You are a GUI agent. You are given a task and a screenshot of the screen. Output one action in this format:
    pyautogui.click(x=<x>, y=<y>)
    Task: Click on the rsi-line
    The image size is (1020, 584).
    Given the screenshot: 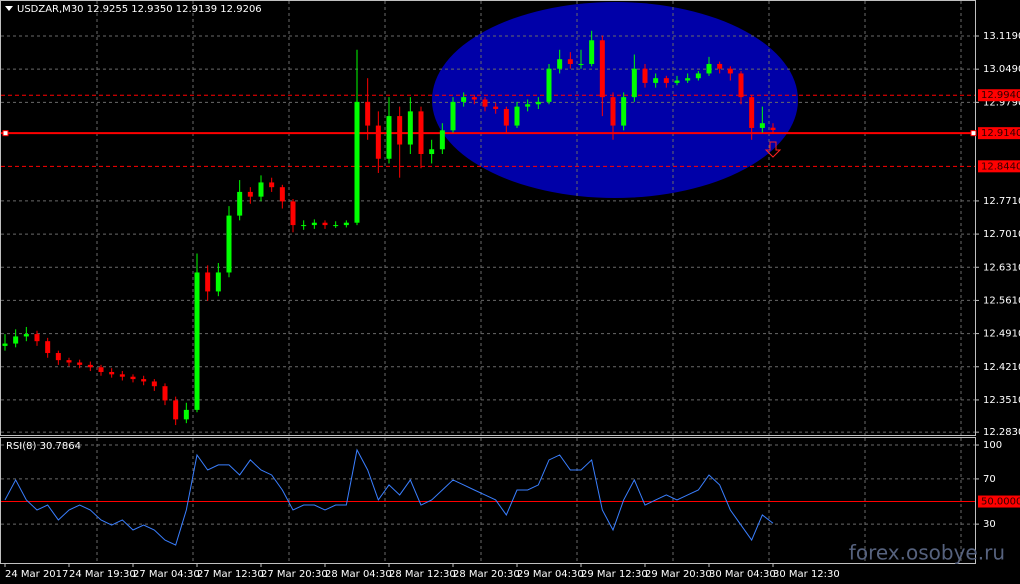 What is the action you would take?
    pyautogui.click(x=389, y=497)
    